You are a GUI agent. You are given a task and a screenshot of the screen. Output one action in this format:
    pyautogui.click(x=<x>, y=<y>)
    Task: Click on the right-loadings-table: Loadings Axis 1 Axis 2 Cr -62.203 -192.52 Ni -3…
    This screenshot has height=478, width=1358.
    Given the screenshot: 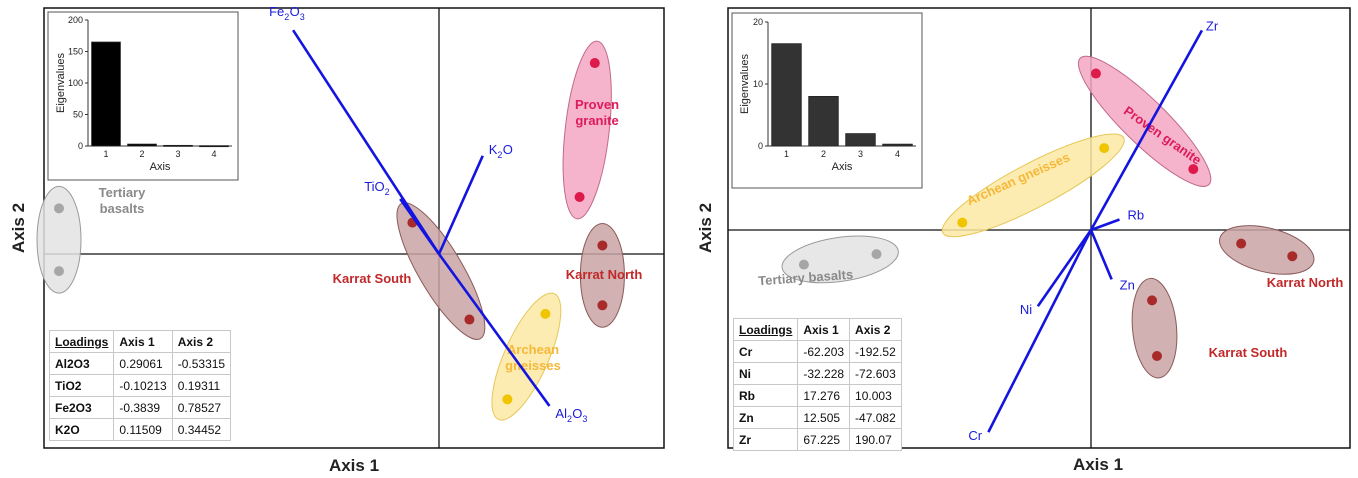 What is the action you would take?
    pyautogui.click(x=817, y=384)
    